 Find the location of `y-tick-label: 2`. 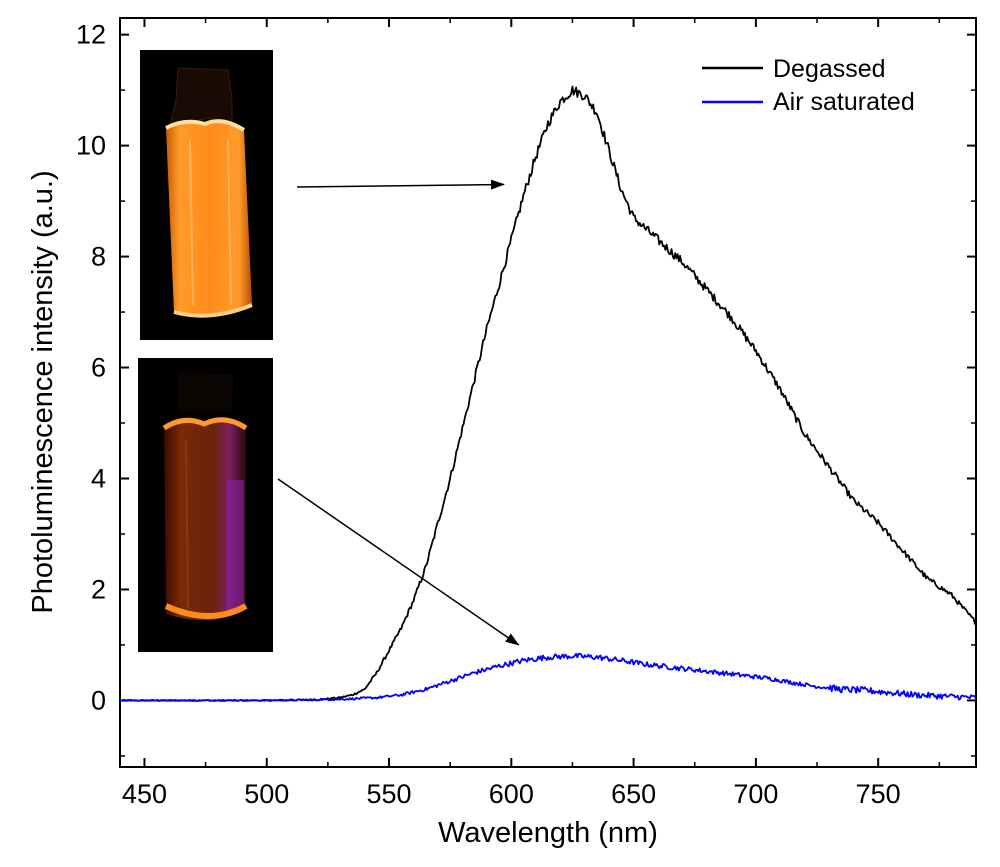

y-tick-label: 2 is located at coordinates (98, 589).